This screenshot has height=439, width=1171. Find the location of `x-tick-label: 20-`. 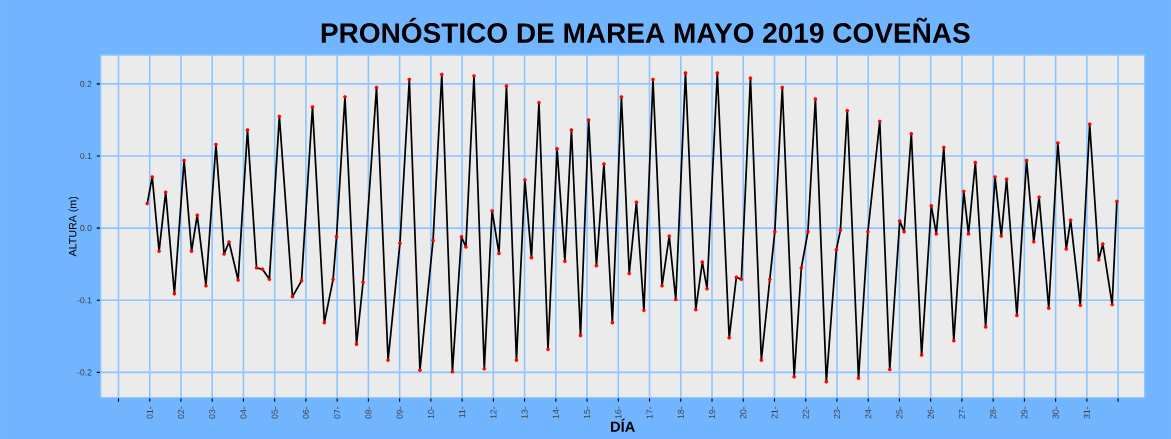

x-tick-label: 20- is located at coordinates (743, 412).